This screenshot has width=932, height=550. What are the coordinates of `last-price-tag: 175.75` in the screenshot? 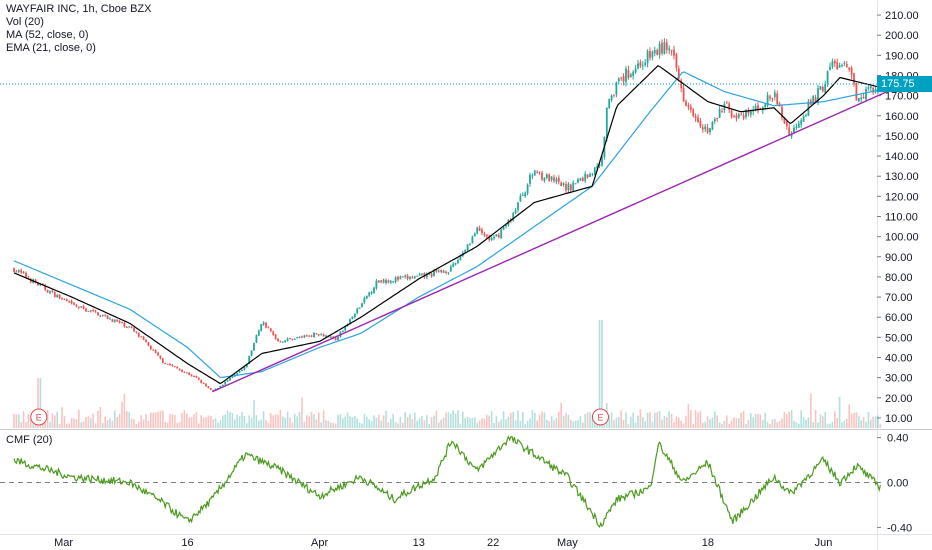 It's located at (904, 84).